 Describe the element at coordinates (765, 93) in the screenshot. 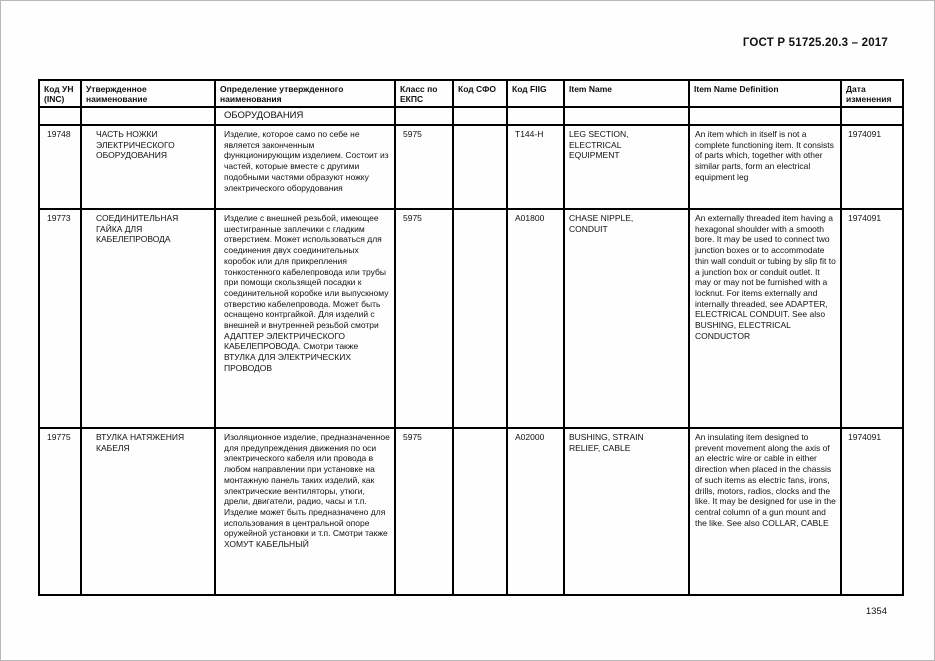

I see `header-item-name-definition: Item Name Definition` at that location.